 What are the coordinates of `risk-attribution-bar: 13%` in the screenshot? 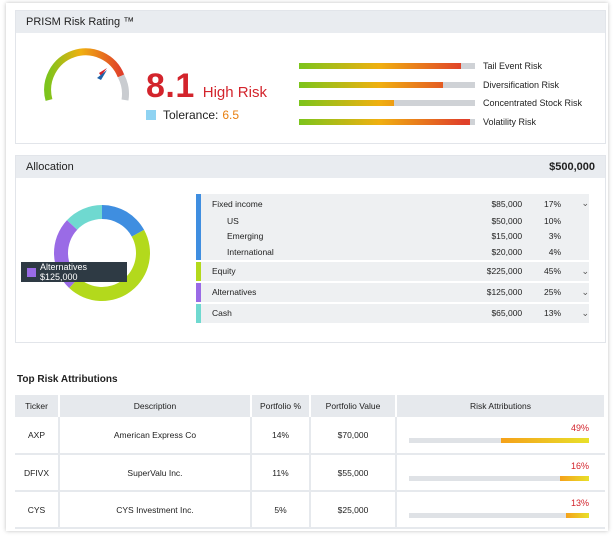 It's located at (499, 510).